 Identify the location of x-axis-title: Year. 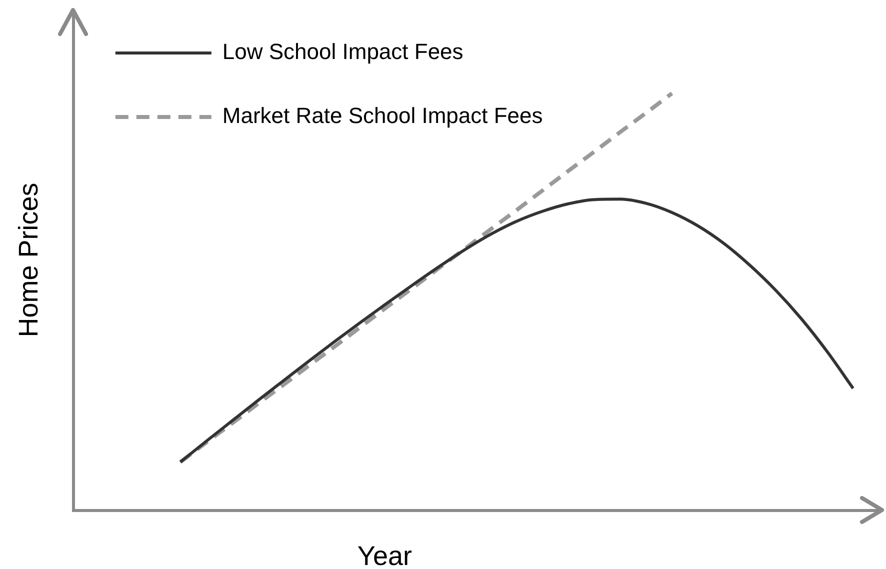
(384, 555).